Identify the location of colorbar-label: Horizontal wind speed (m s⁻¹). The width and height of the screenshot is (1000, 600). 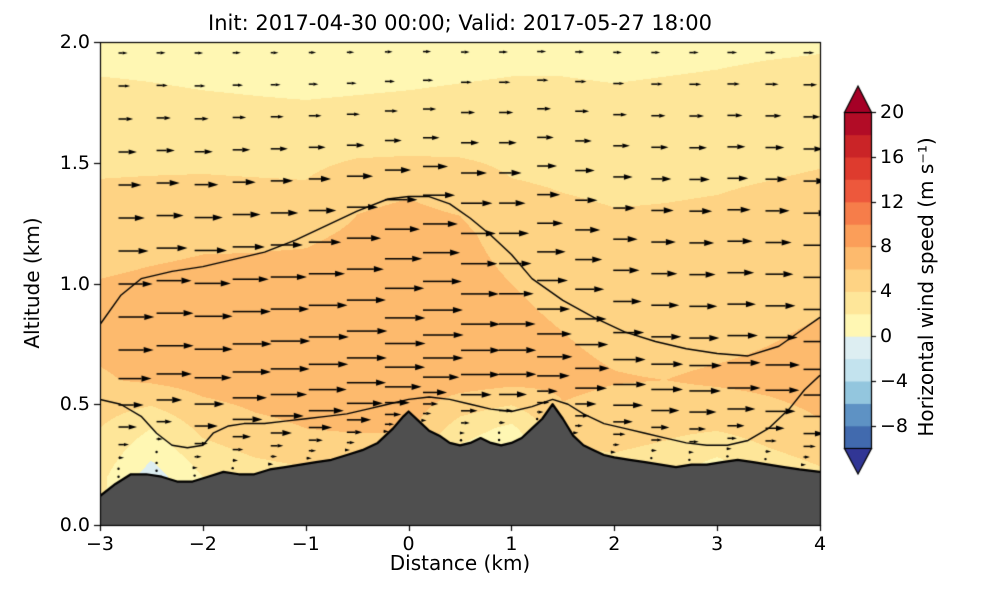
(926, 287).